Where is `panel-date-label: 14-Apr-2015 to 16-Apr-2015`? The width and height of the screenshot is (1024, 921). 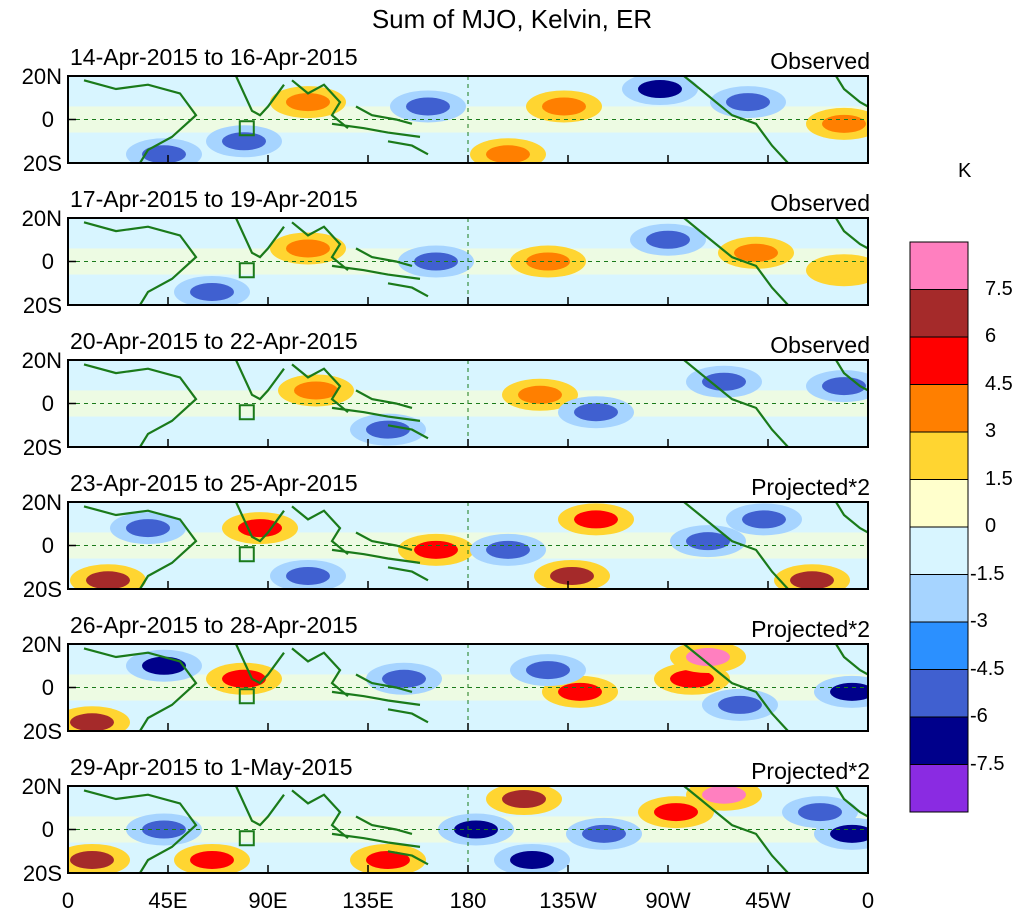
panel-date-label: 14-Apr-2015 to 16-Apr-2015 is located at coordinates (214, 57).